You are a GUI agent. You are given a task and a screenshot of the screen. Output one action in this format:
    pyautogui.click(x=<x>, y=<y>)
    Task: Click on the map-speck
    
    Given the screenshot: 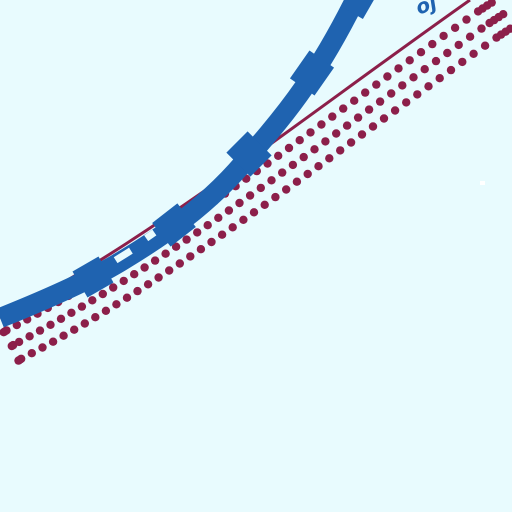 What is the action you would take?
    pyautogui.click(x=482, y=183)
    